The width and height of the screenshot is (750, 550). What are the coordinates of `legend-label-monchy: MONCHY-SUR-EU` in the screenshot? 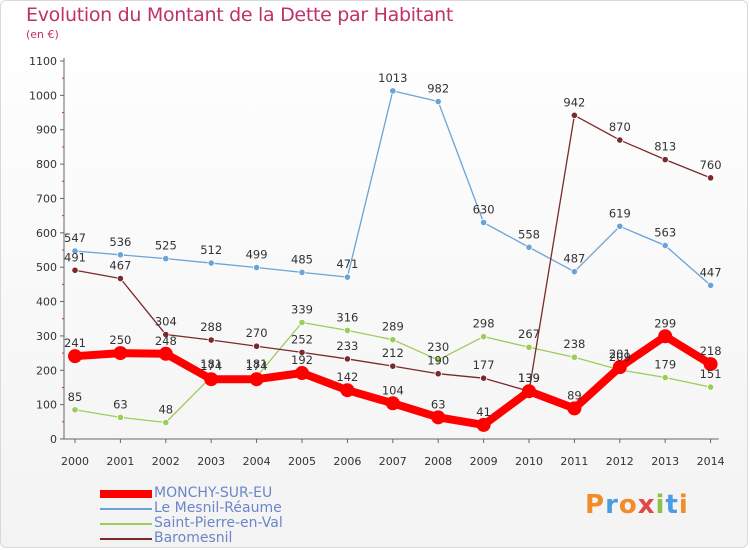 It's located at (213, 493).